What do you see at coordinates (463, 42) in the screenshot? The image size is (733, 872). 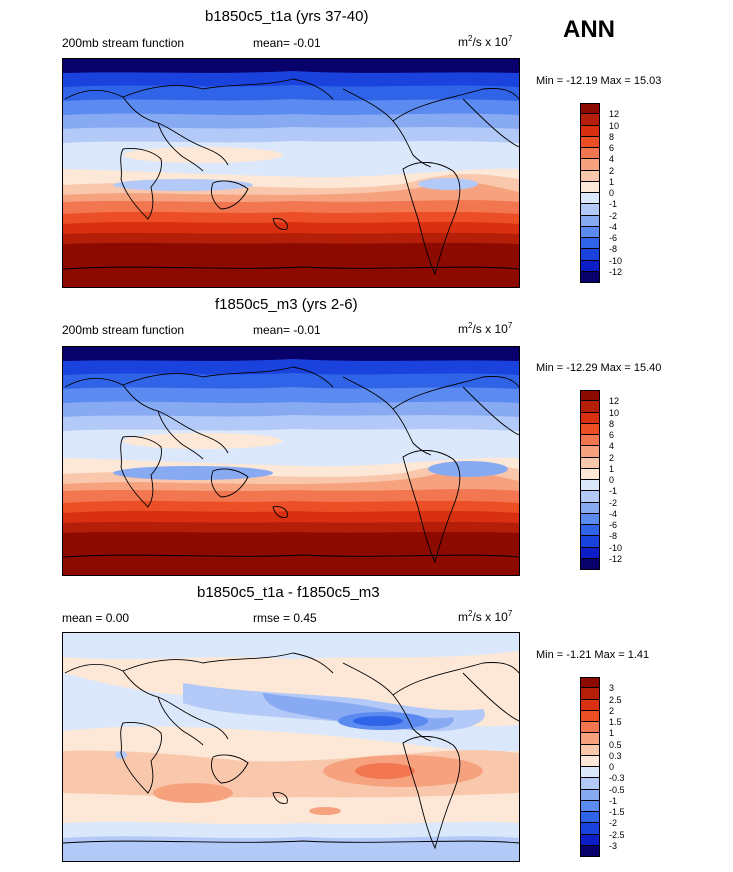 I see `panel-1-units-main: m` at bounding box center [463, 42].